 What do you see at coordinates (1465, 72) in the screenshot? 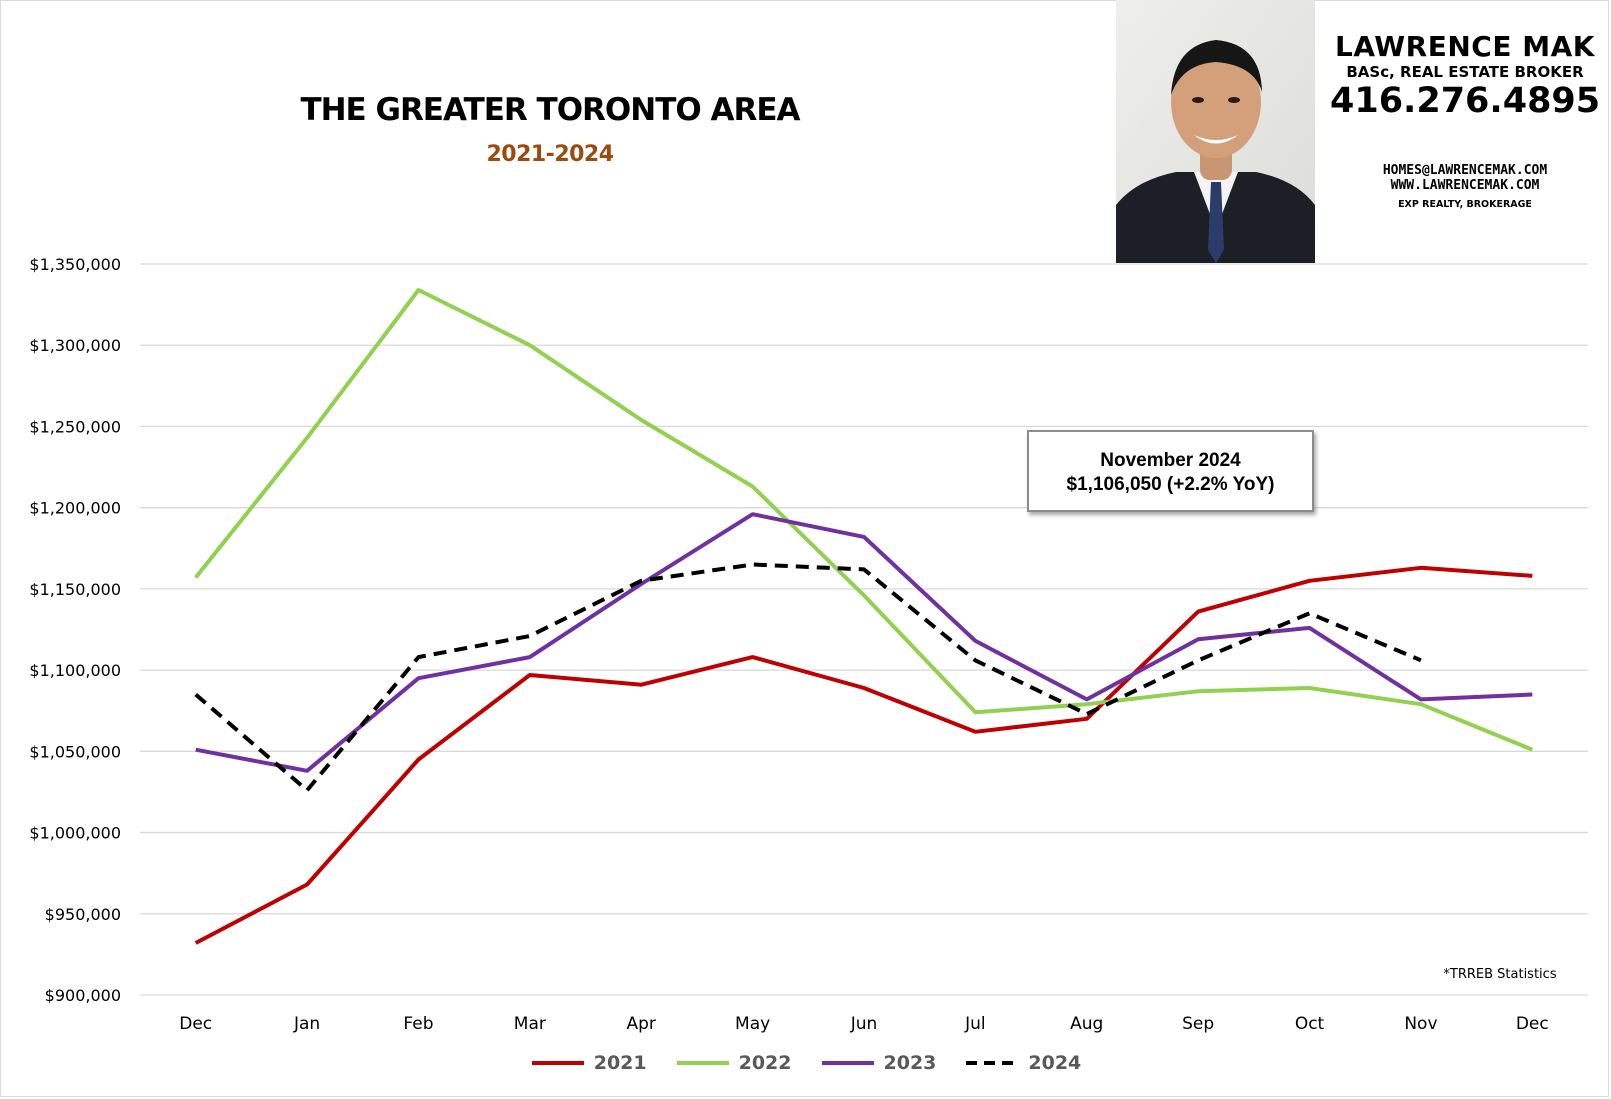
I see `agent-credentials: BASc, REAL ESTATE BROKER` at bounding box center [1465, 72].